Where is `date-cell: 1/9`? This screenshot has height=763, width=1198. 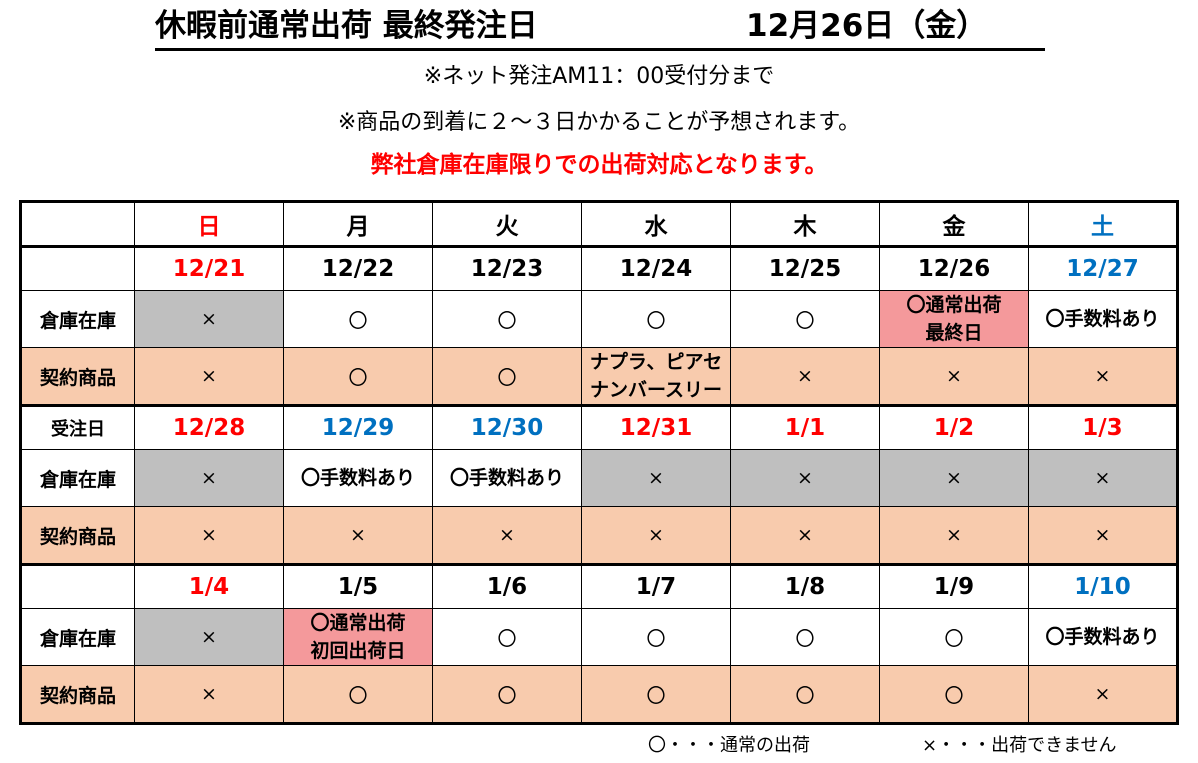 date-cell: 1/9 is located at coordinates (954, 586).